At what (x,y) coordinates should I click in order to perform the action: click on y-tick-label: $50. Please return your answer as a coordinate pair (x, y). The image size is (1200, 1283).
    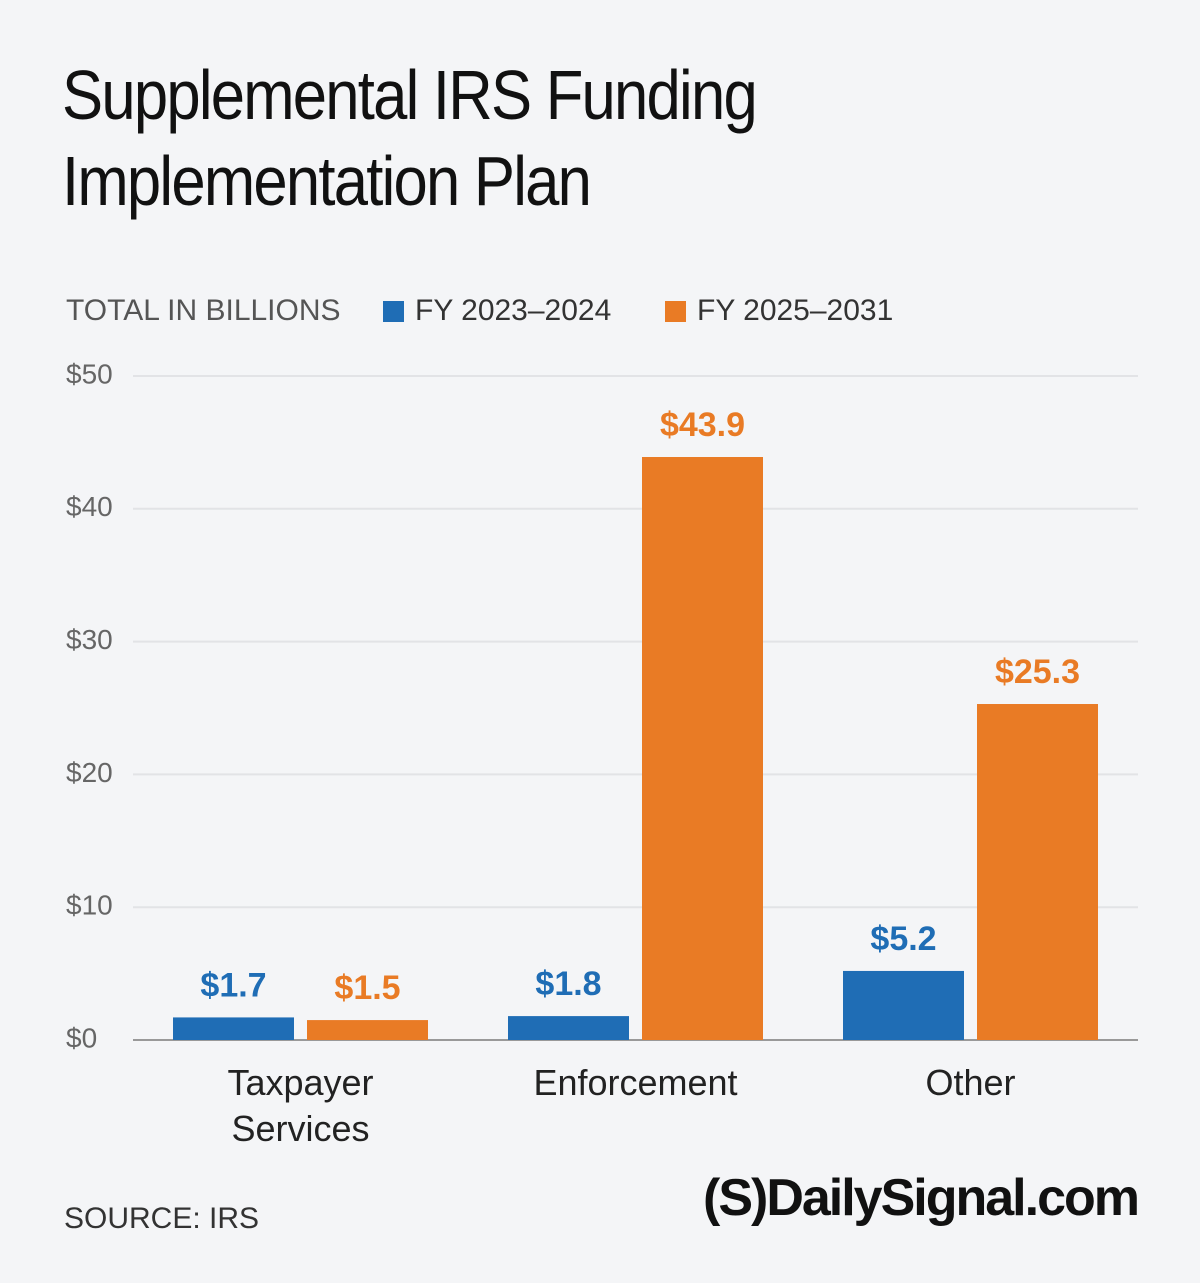
    Looking at the image, I should click on (89, 373).